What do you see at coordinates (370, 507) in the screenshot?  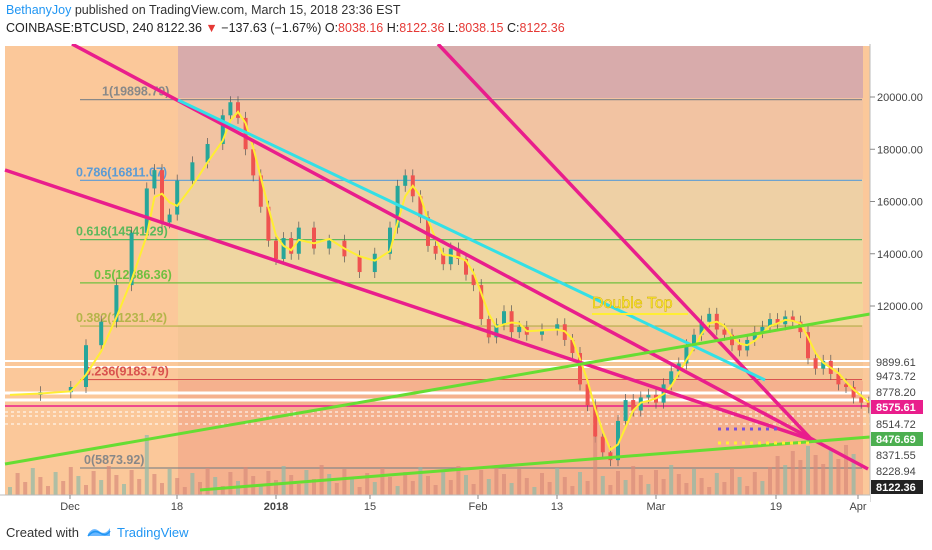 I see `time-tick-label: 15` at bounding box center [370, 507].